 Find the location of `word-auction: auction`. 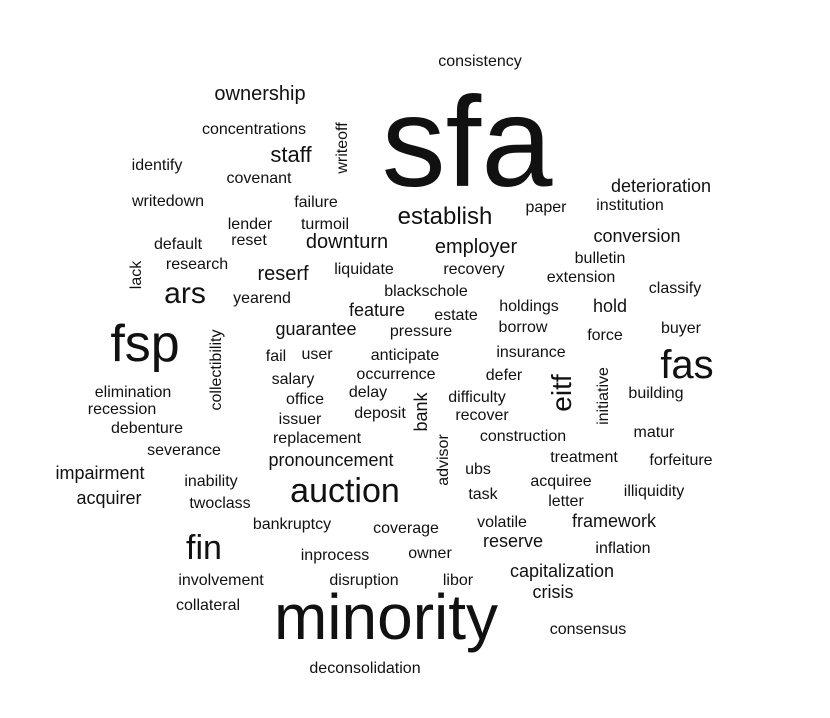

word-auction: auction is located at coordinates (345, 491).